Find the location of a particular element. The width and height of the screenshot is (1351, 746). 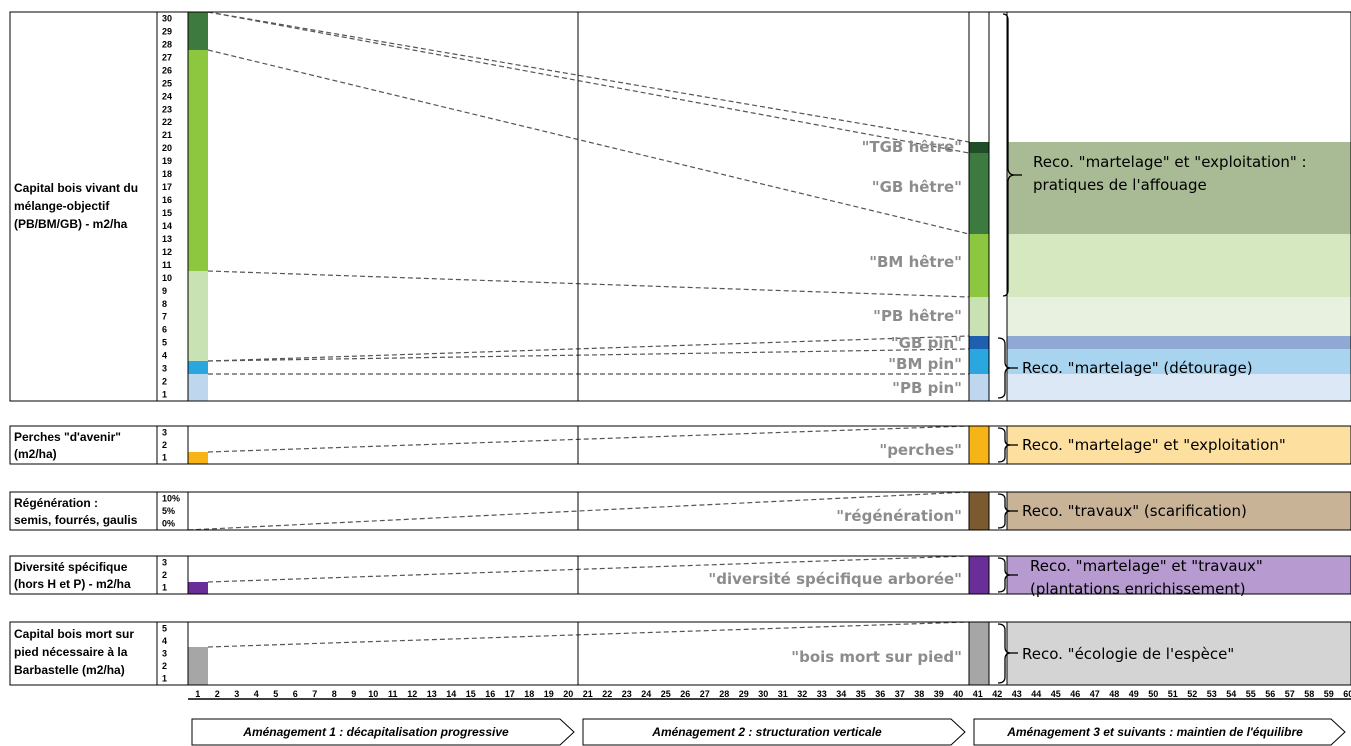

row-perches-frame is located at coordinates (680, 445).